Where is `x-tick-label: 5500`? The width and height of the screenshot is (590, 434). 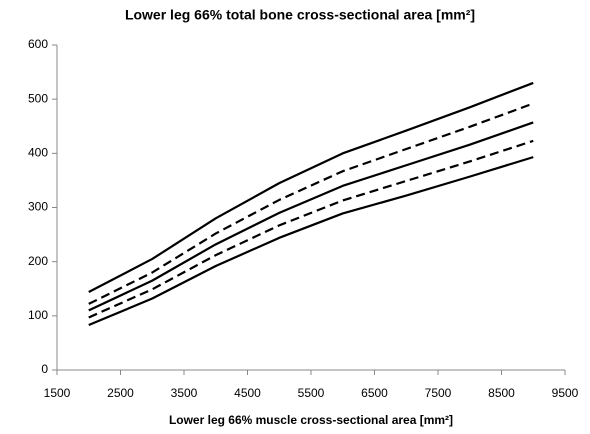
x-tick-label: 5500 is located at coordinates (311, 393).